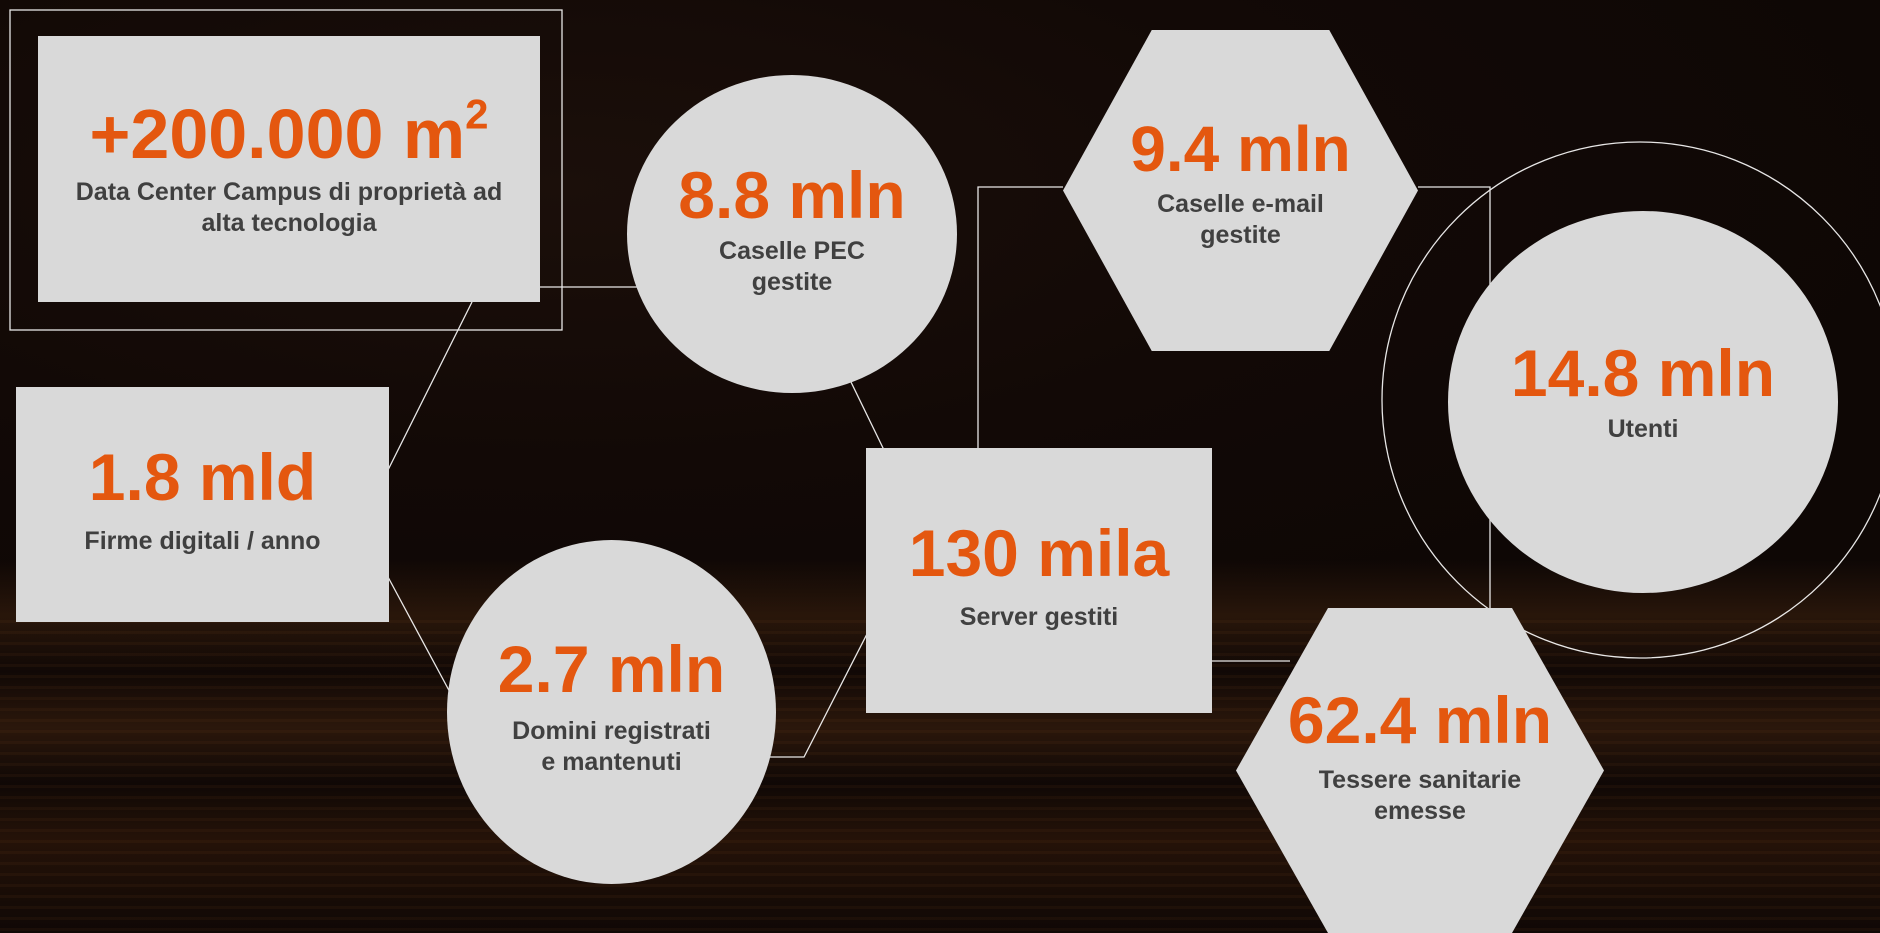 This screenshot has height=933, width=1880. What do you see at coordinates (420, 636) in the screenshot?
I see `connector-firme-domini` at bounding box center [420, 636].